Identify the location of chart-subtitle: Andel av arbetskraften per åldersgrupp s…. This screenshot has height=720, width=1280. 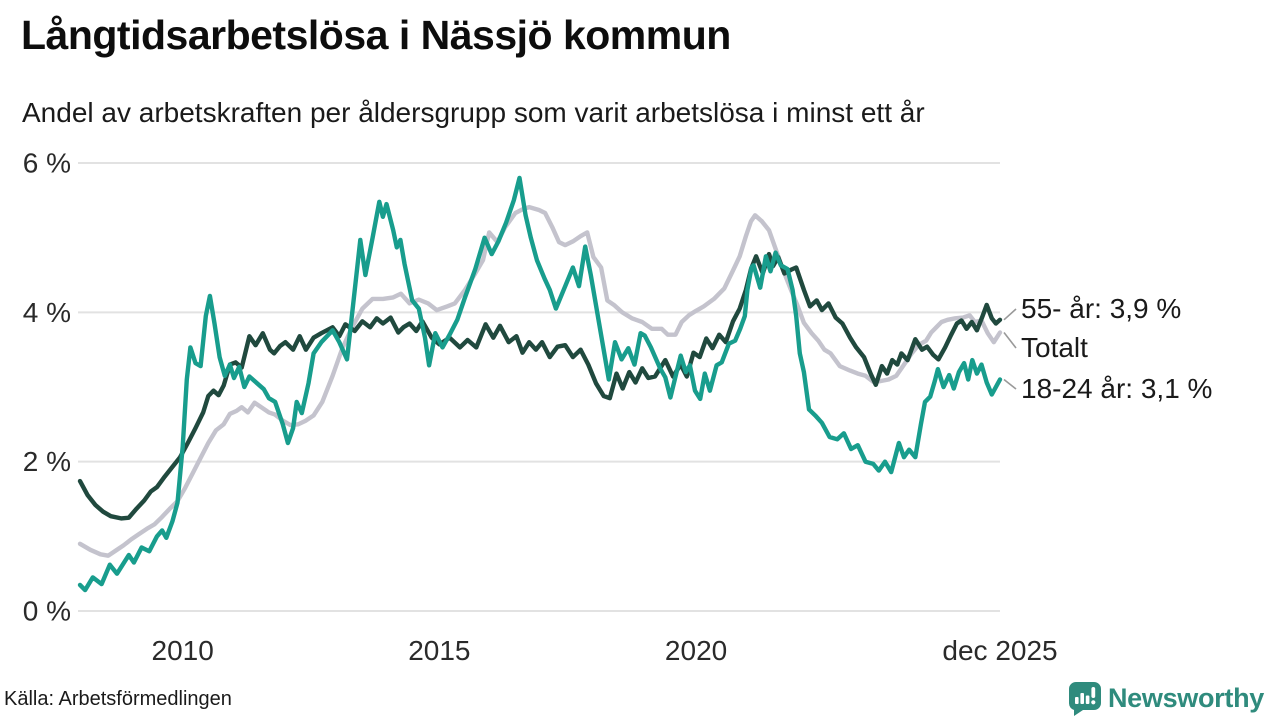
(473, 112).